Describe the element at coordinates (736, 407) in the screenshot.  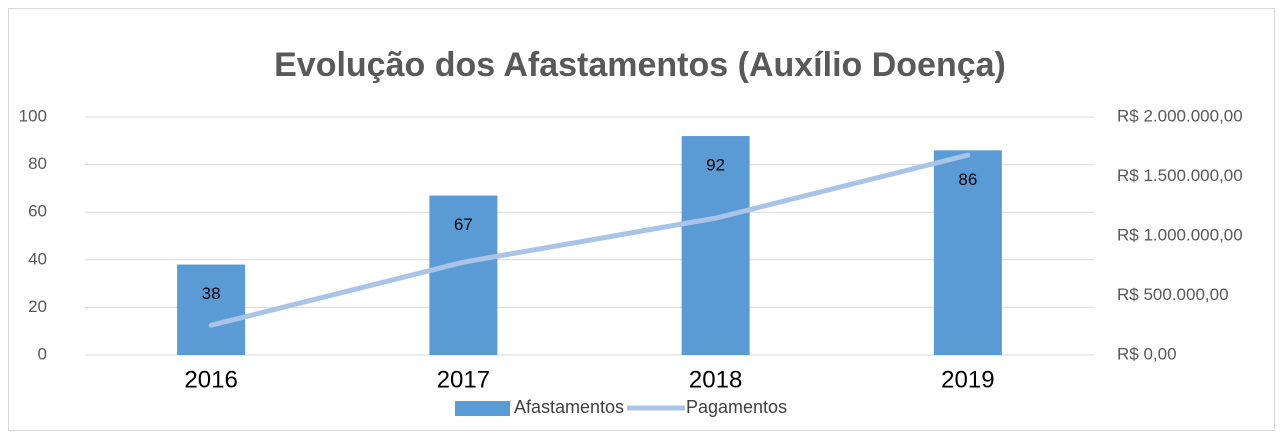
I see `legend-label: Pagamentos` at that location.